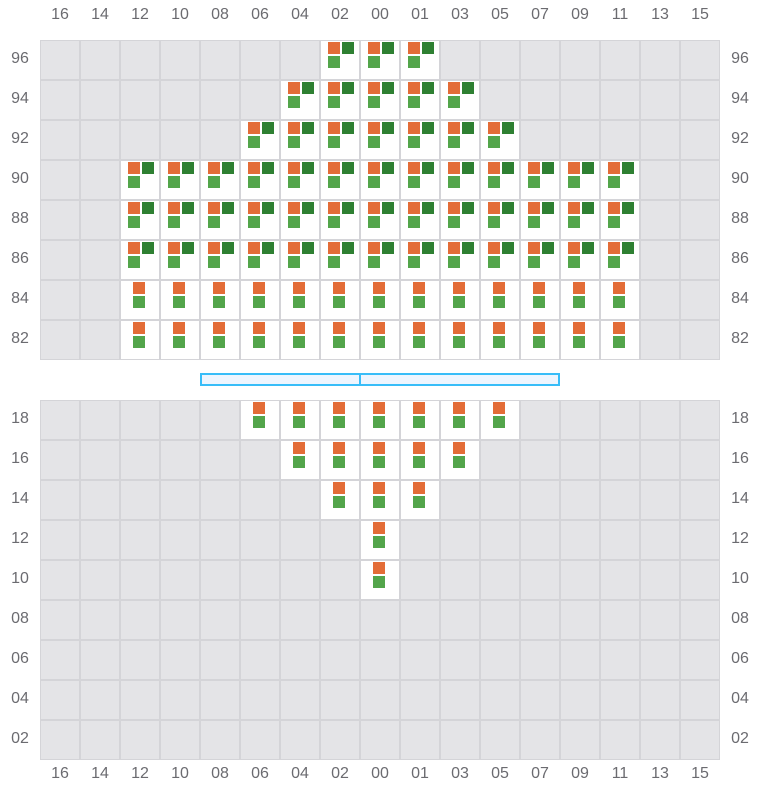  I want to click on marker-light-green, so click(299, 462).